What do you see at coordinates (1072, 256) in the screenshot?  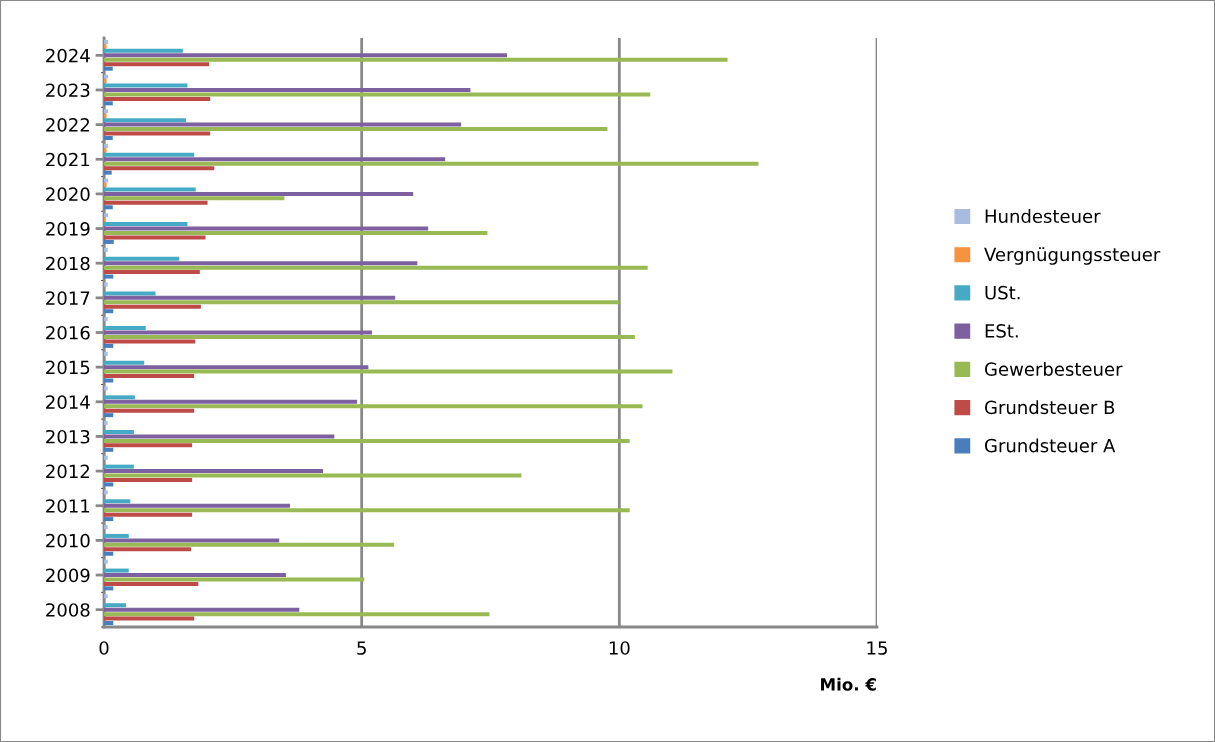 I see `legend-label: Vergnügungssteuer` at bounding box center [1072, 256].